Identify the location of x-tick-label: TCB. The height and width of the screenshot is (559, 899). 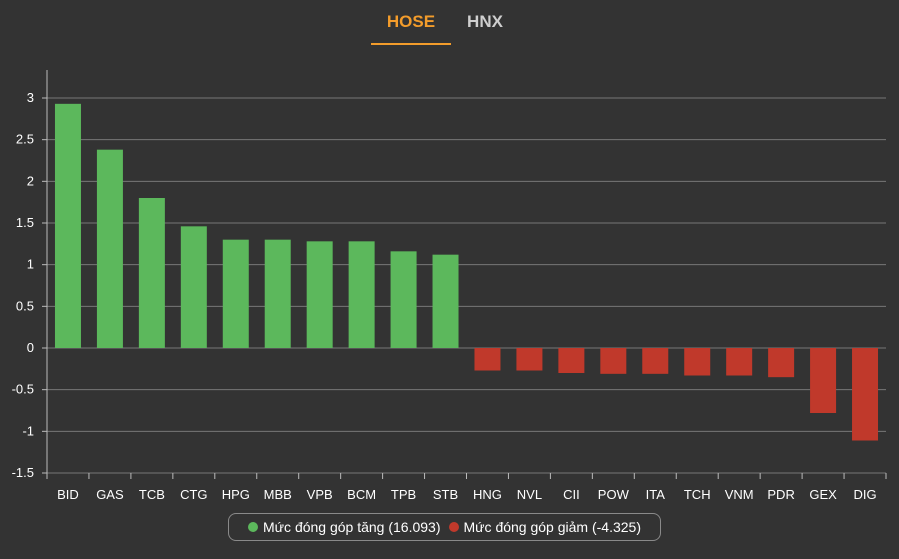
(152, 494).